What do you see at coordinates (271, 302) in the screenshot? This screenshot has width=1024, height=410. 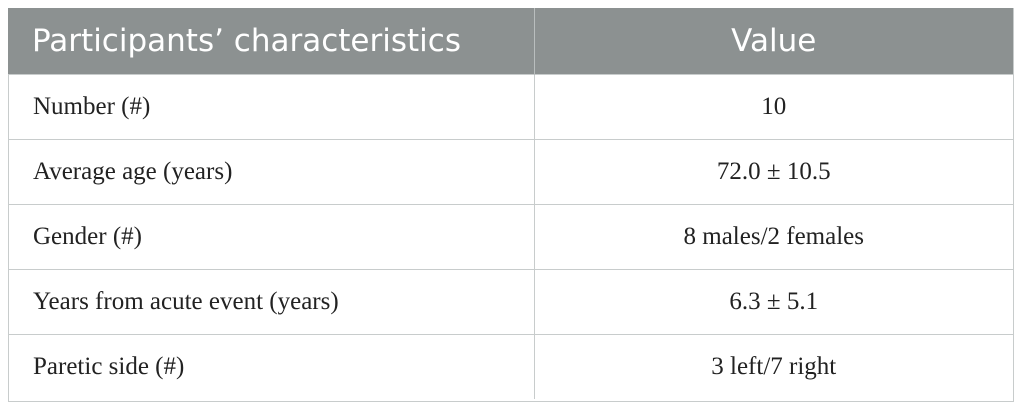 I see `row-label: Years from acute event (years)` at bounding box center [271, 302].